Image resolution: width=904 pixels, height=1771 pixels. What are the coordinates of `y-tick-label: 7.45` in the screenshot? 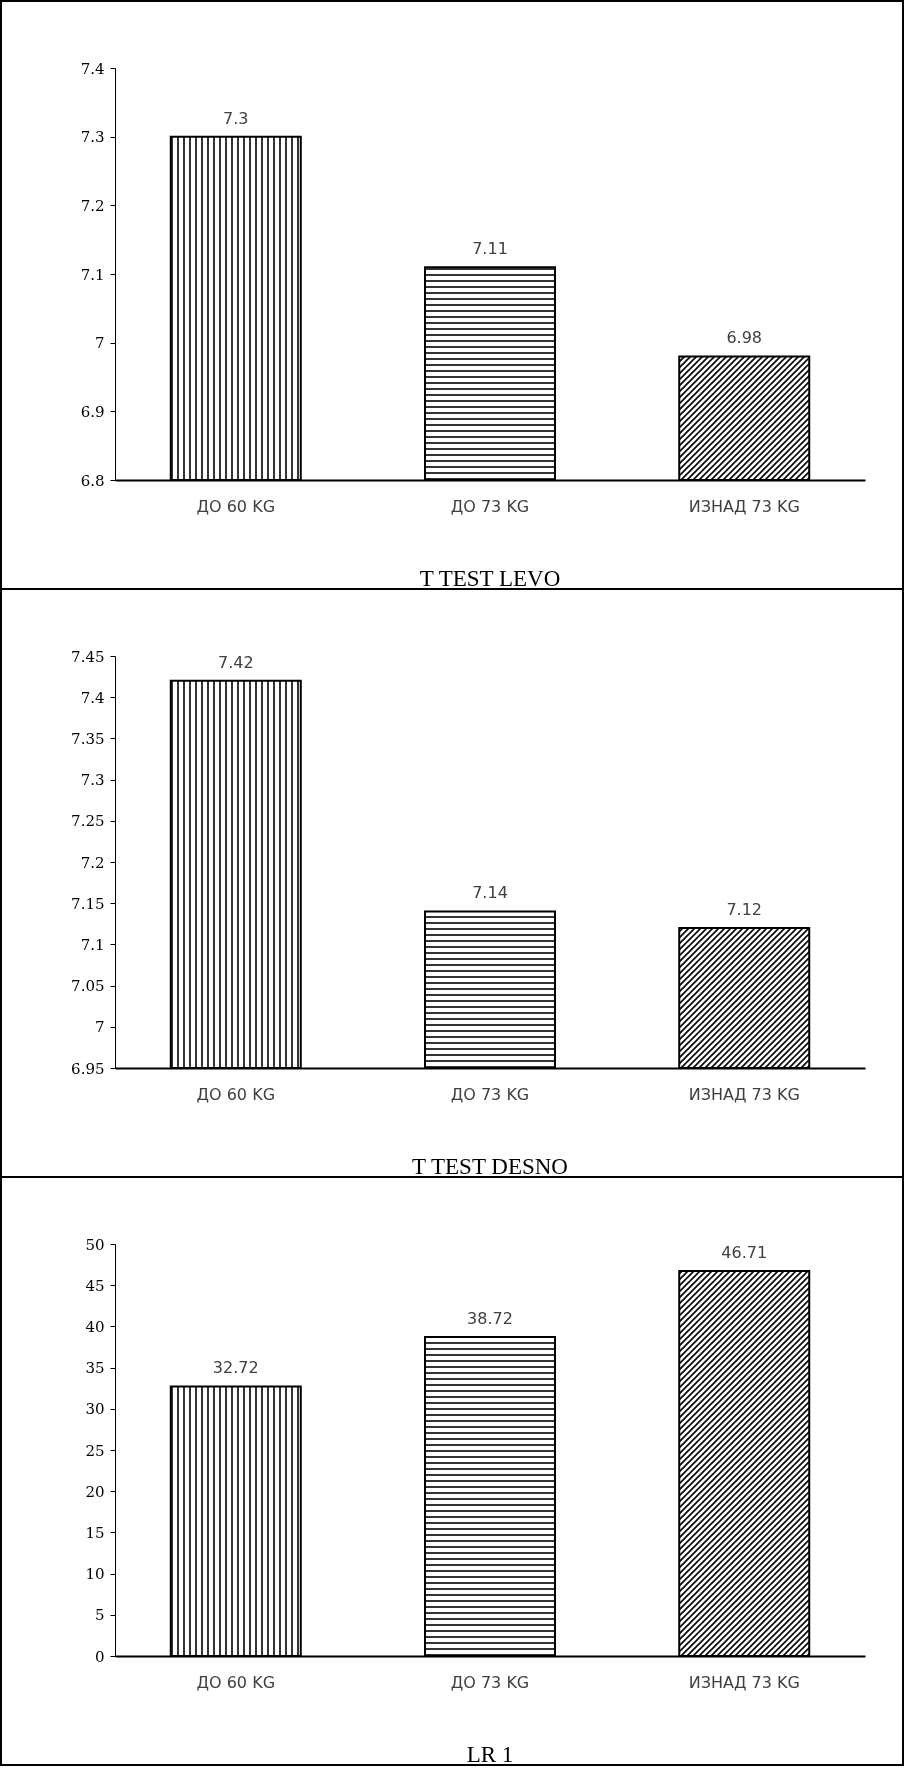 It's located at (88, 656).